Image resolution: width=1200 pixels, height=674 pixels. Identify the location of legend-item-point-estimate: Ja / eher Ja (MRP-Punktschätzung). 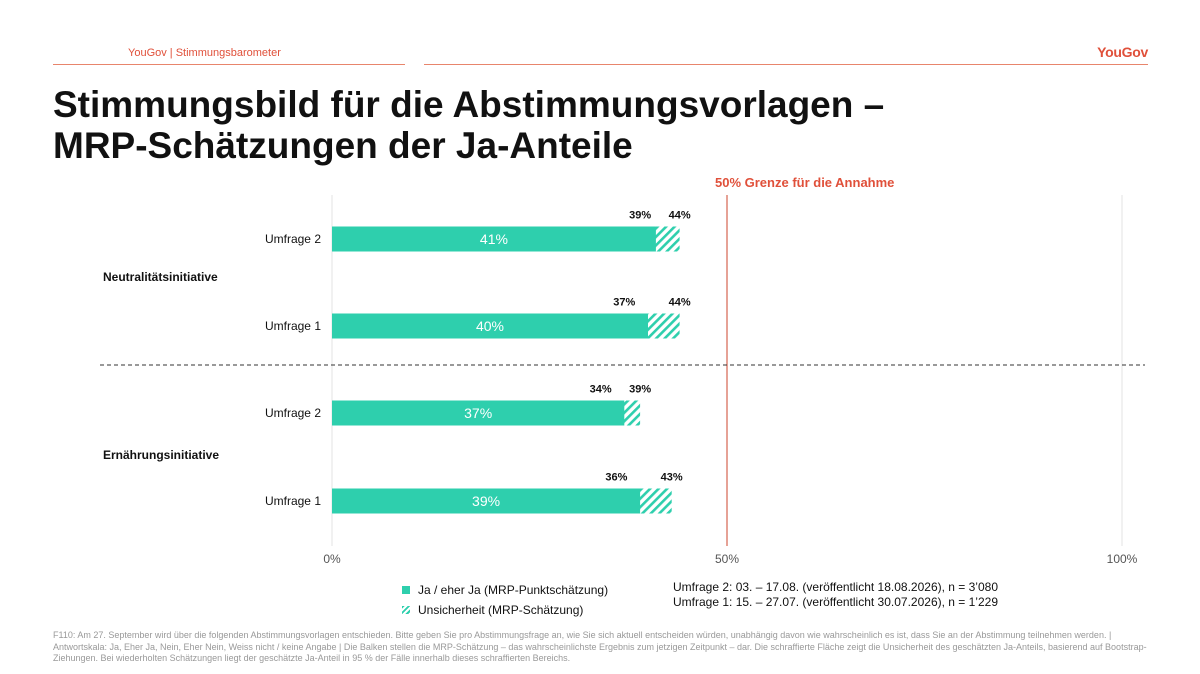
(505, 590).